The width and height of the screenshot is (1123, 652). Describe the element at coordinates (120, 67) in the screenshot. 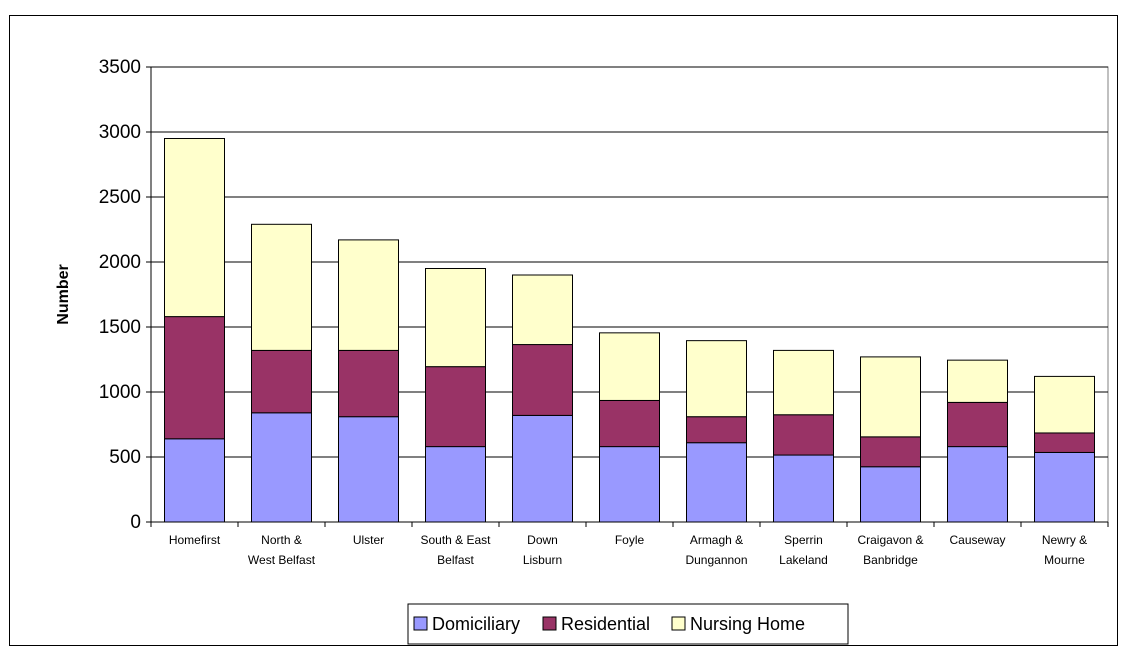

I see `y-tick-label: 3500` at that location.